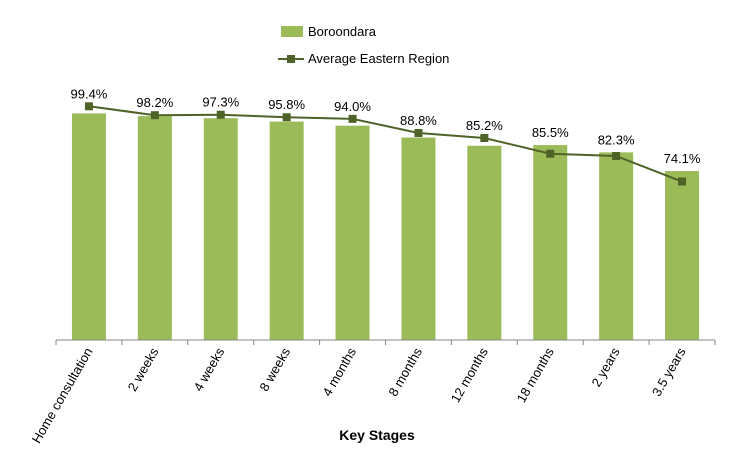 The height and width of the screenshot is (451, 737). Describe the element at coordinates (363, 45) in the screenshot. I see `legend: Boroondara Average Eastern Region` at that location.